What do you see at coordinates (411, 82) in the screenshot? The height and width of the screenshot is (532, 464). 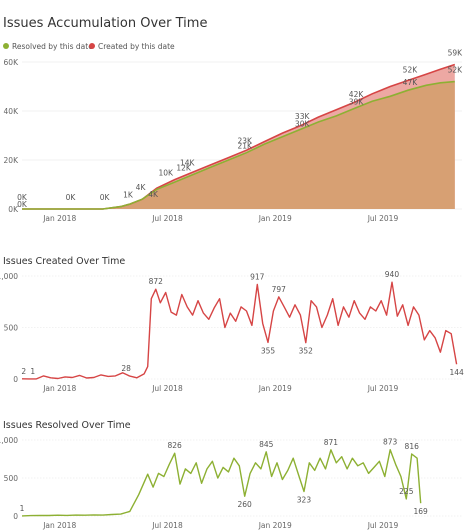 I see `data-label-0-17: 47K` at bounding box center [411, 82].